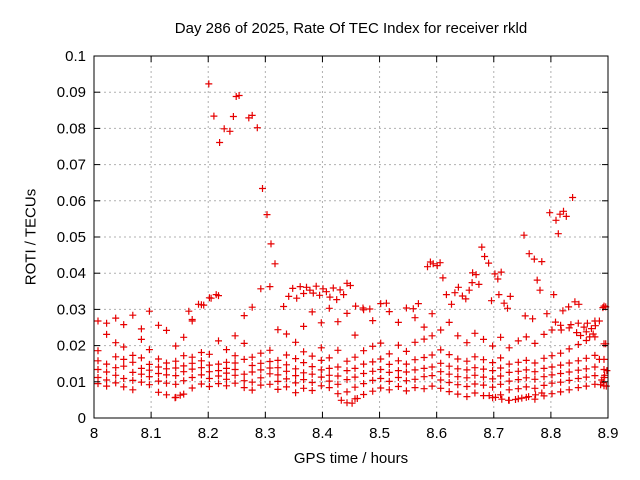 The image size is (640, 480). I want to click on y-tick-label: 0.05, so click(71, 237).